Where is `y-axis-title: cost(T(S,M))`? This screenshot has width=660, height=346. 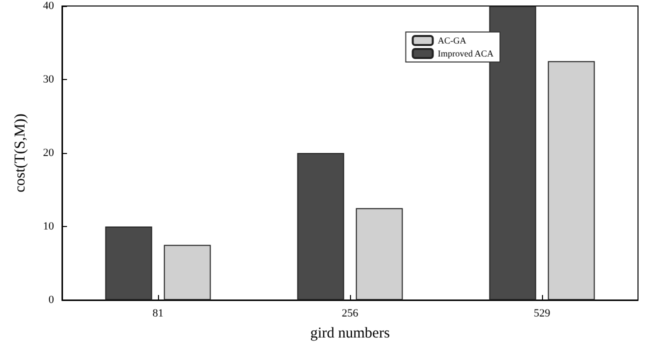
y-axis-title: cost(T(S,M)) is located at coordinates (20, 153).